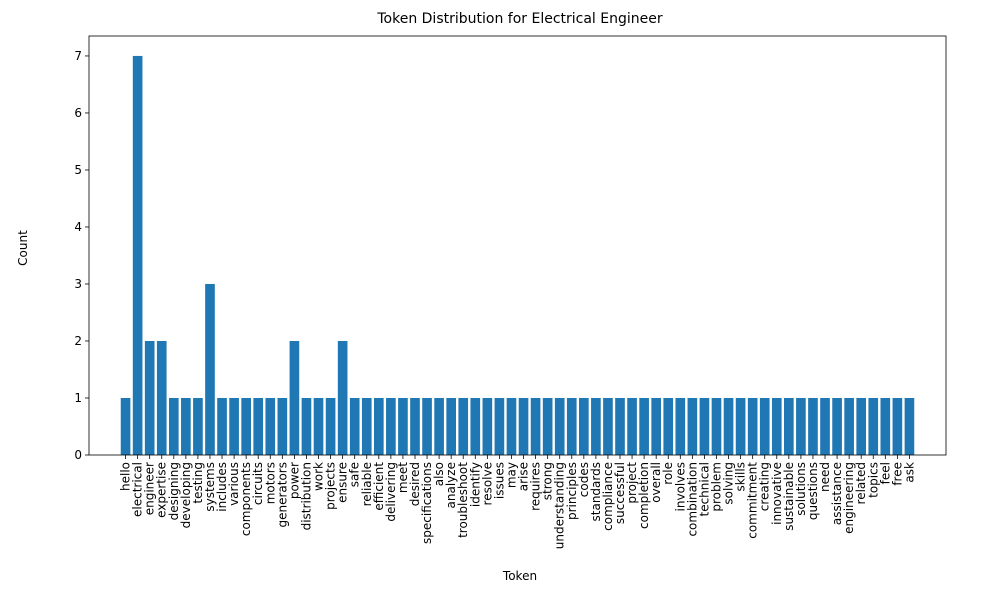  I want to click on x-axis-label: Token, so click(520, 576).